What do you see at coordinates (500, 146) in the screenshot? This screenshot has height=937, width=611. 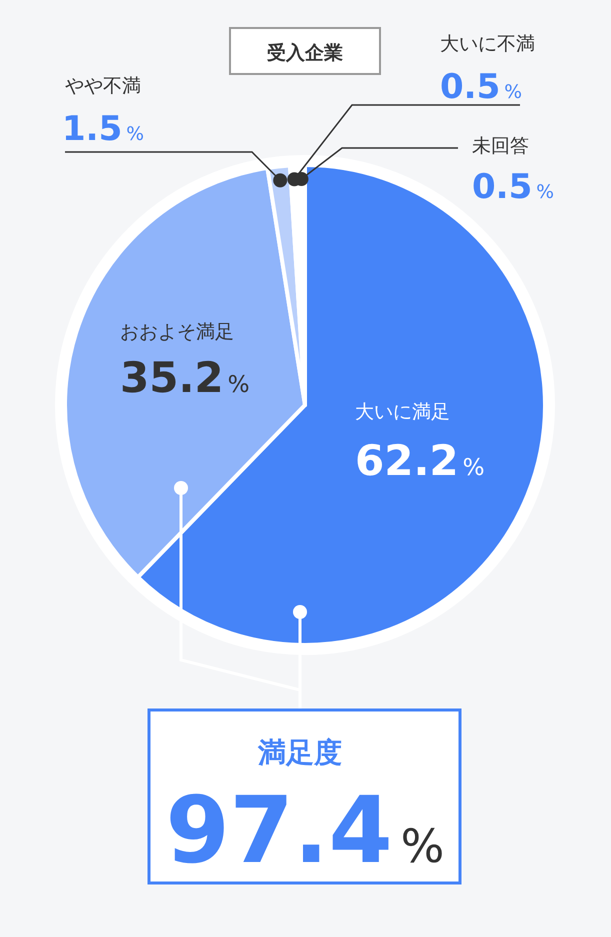 I see `slice-label: 未回答` at bounding box center [500, 146].